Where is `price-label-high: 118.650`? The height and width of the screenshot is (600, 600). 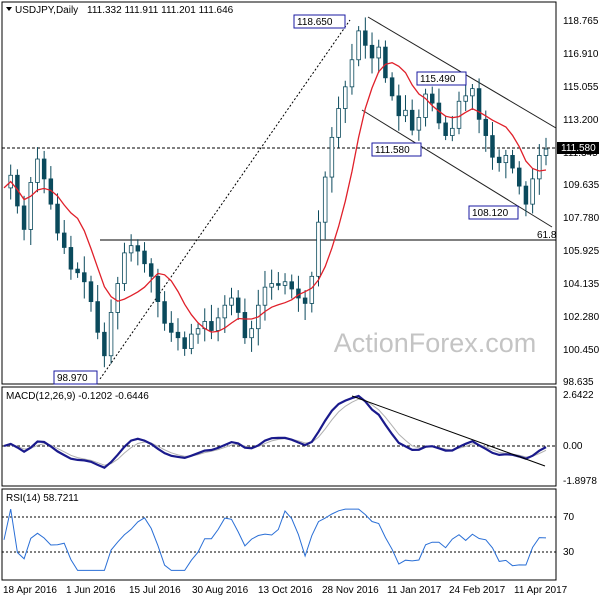
price-label-high: 118.650 is located at coordinates (319, 21).